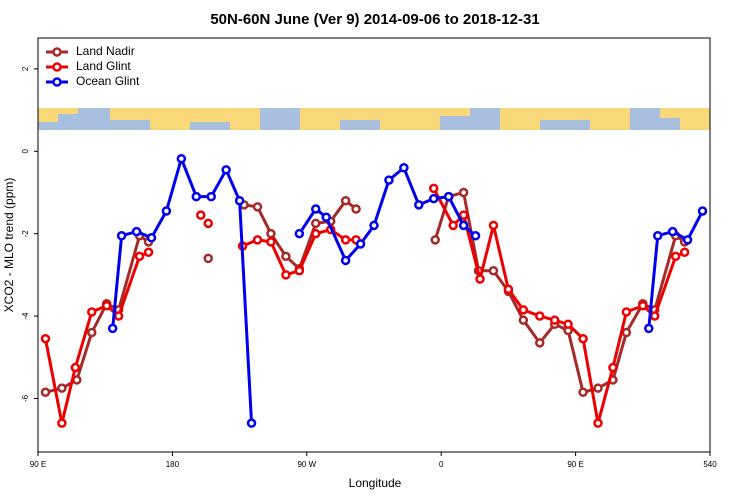  What do you see at coordinates (103, 66) in the screenshot?
I see `legend-label: Land Glint` at bounding box center [103, 66].